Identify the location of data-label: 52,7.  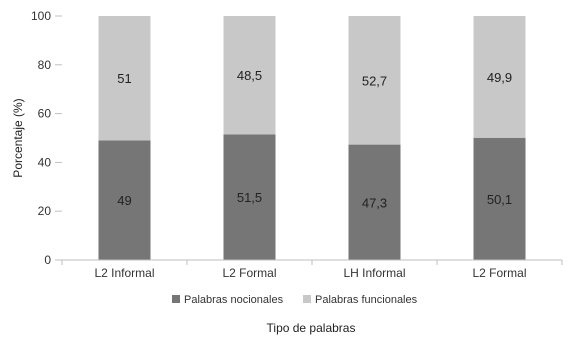
(374, 80).